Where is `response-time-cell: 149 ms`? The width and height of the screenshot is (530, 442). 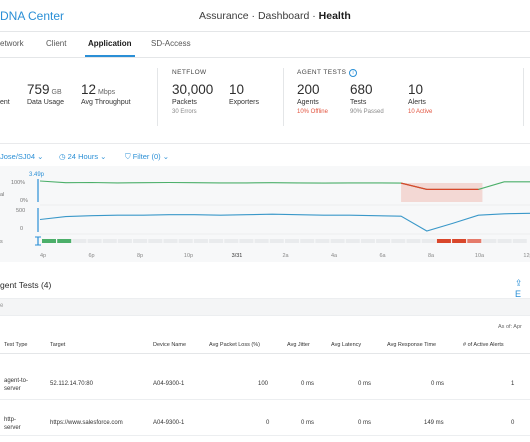
response-time-cell: 149 ms is located at coordinates (434, 423).